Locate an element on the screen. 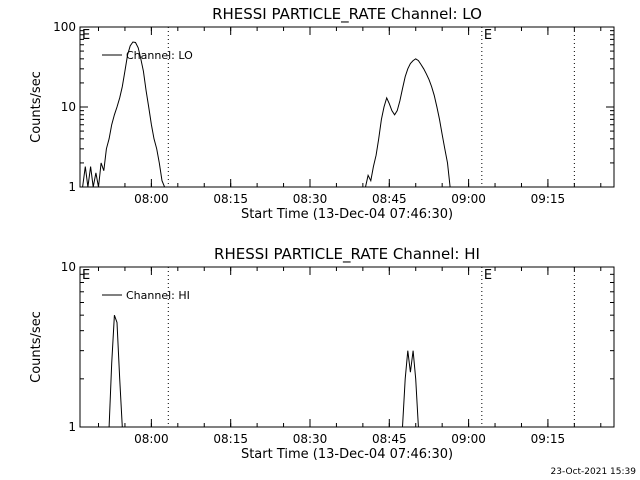  chart-title: RHESSI PARTICLE_RATE Channel: HI is located at coordinates (347, 254).